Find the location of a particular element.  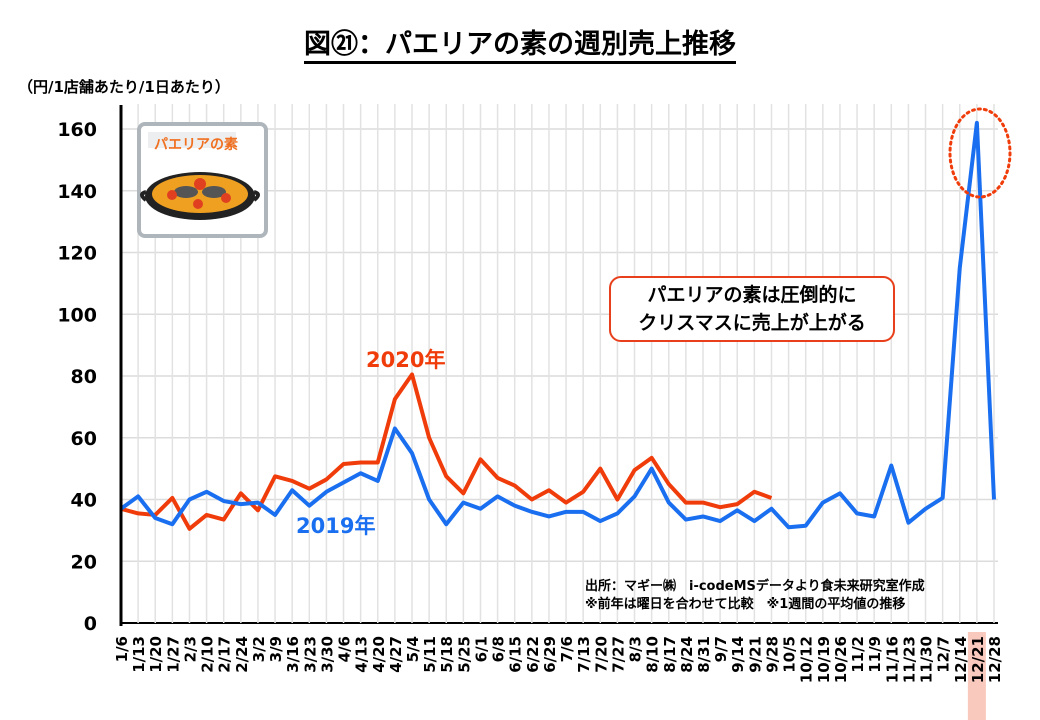

x-tick-label: 2/17 is located at coordinates (225, 654).